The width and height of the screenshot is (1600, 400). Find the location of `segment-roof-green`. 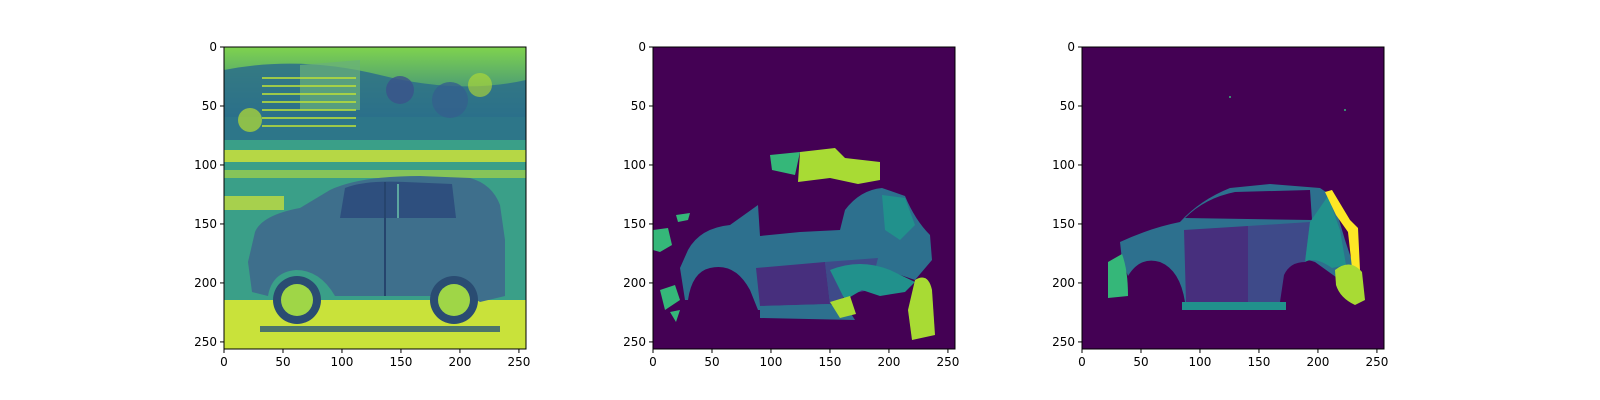

segment-roof-green is located at coordinates (785, 163).